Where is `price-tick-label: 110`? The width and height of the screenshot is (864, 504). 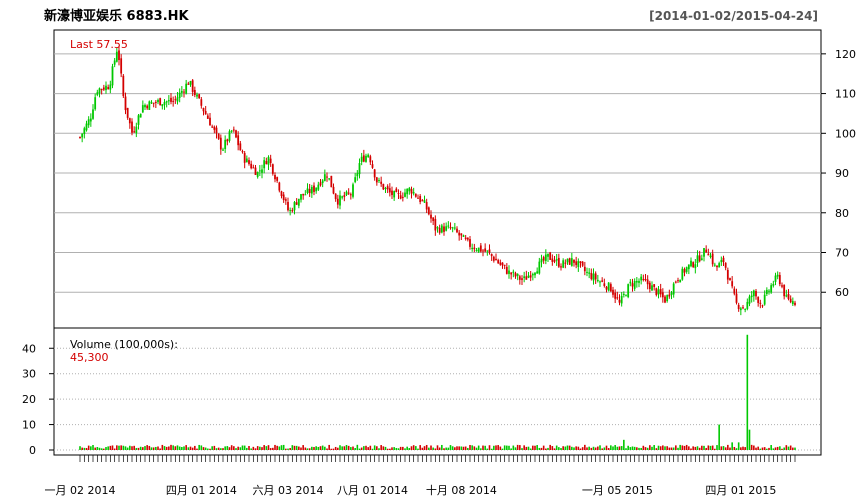
price-tick-label: 110 is located at coordinates (845, 94).